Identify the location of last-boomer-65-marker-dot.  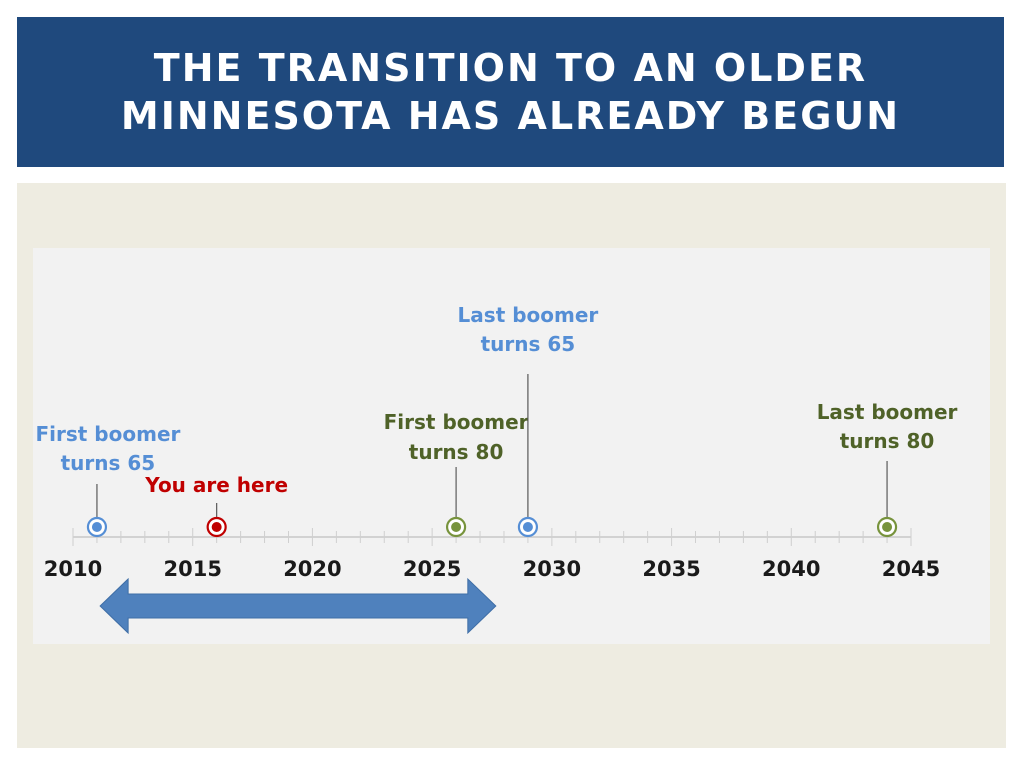
(527, 527).